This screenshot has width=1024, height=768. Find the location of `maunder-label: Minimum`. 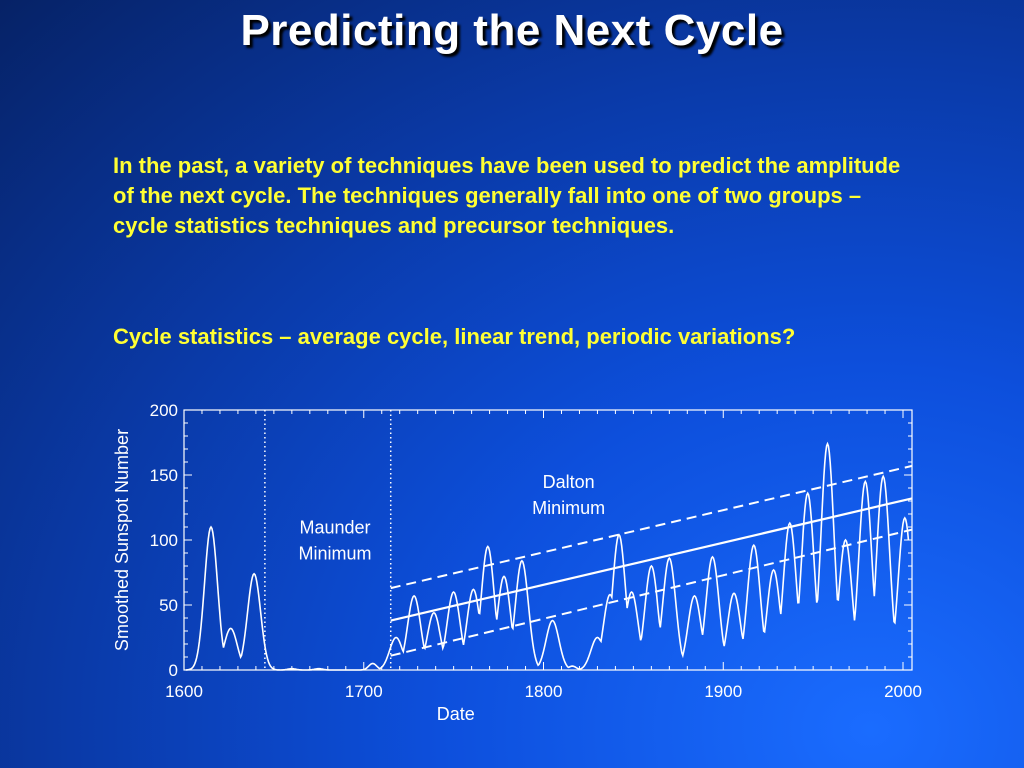

maunder-label: Minimum is located at coordinates (334, 554).